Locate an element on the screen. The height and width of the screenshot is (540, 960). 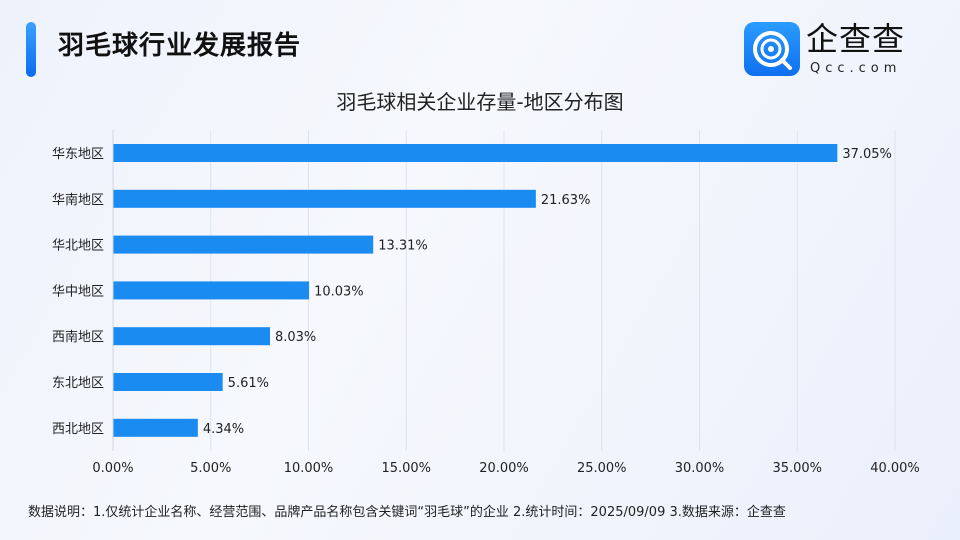
data-label: 37.05% is located at coordinates (867, 154).